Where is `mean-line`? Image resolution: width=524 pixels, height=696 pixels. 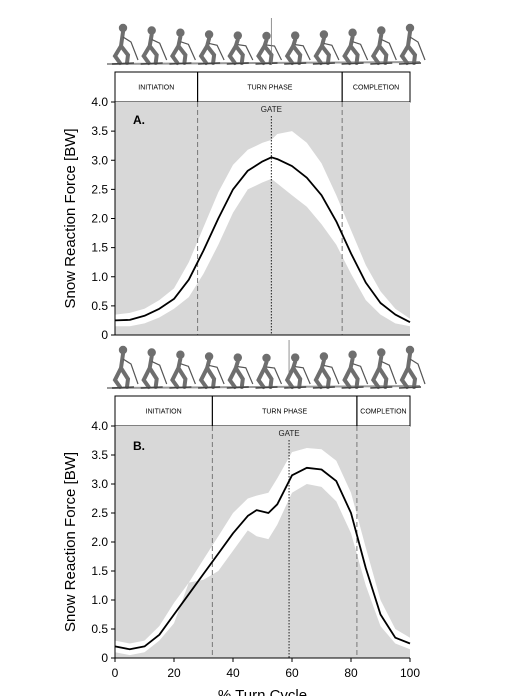
mean-line is located at coordinates (262, 239).